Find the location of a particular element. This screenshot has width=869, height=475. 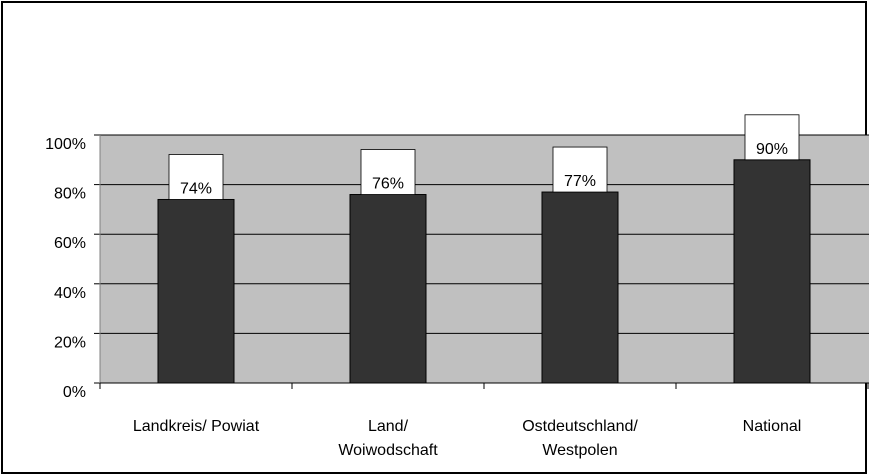

y-tick-label: 0% is located at coordinates (74, 392).